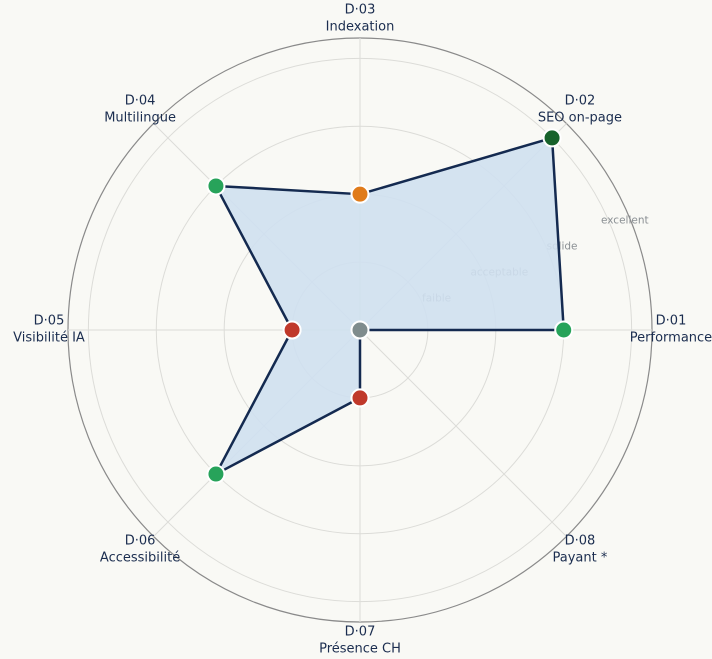  What do you see at coordinates (360, 10) in the screenshot?
I see `axis-code: D·03` at bounding box center [360, 10].